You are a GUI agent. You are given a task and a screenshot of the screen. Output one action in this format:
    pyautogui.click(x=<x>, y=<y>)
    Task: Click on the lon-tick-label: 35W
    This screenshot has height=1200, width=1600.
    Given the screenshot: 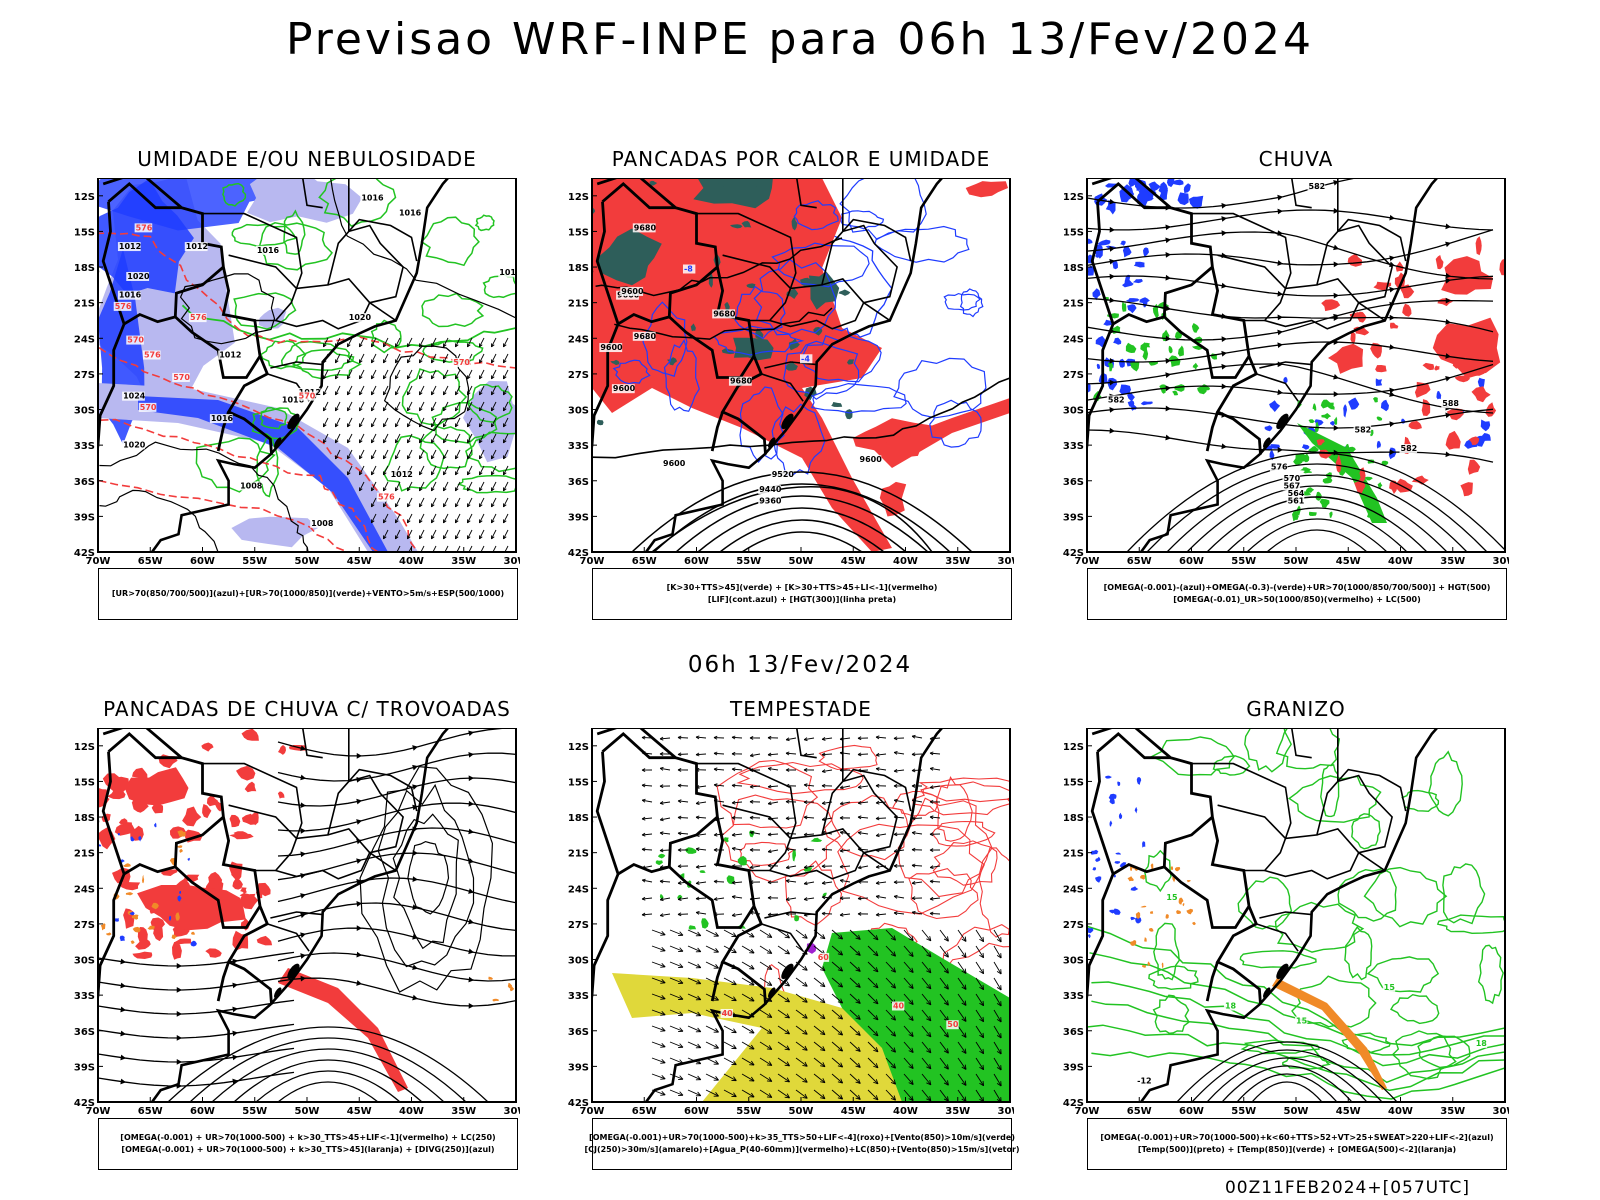 What is the action you would take?
    pyautogui.click(x=957, y=561)
    